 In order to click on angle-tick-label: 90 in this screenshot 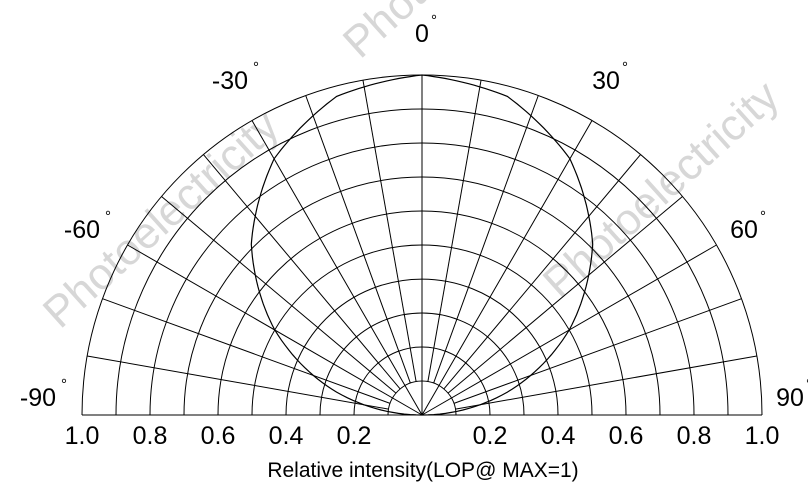, I will do `click(790, 398)`.